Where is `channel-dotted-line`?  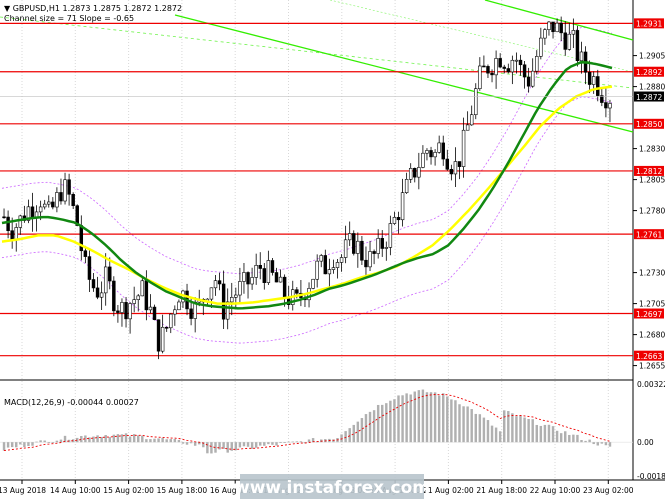 channel-dotted-line is located at coordinates (317, 52).